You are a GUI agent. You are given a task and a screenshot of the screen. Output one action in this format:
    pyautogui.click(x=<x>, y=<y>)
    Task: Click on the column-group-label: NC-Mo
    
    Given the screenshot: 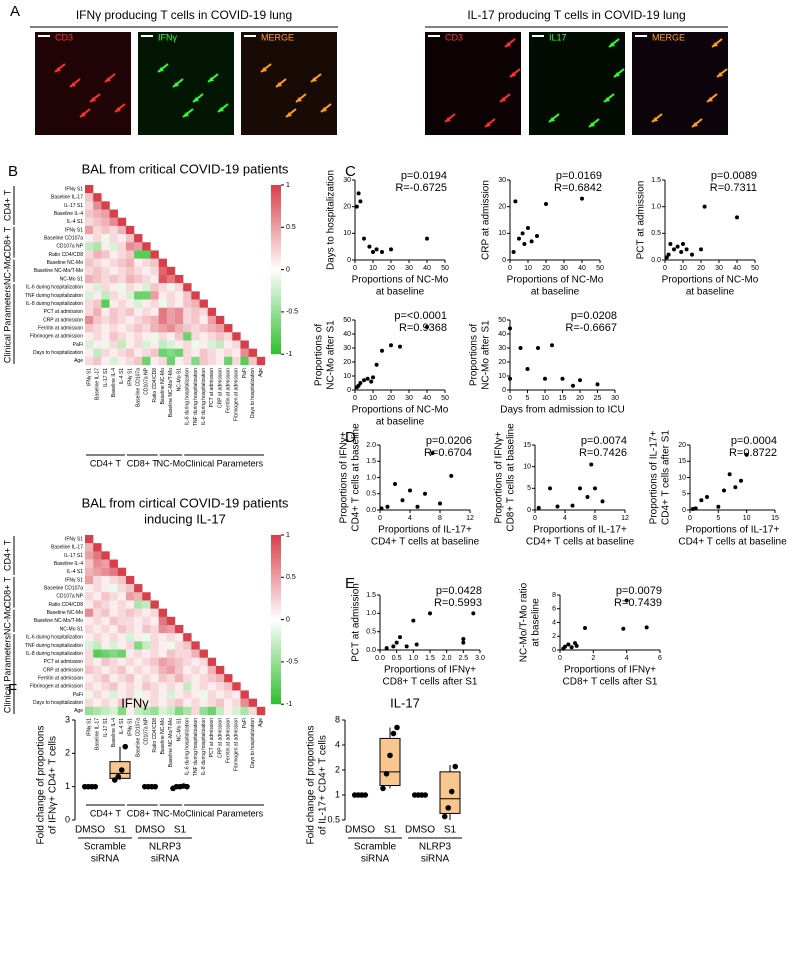 What is the action you would take?
    pyautogui.click(x=171, y=463)
    